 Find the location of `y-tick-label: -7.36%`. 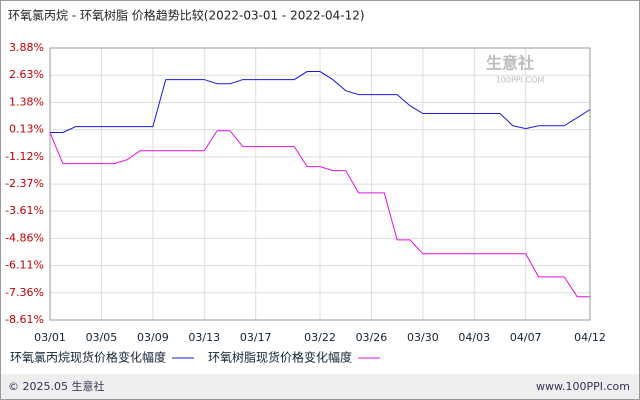

y-tick-label: -7.36% is located at coordinates (24, 292).